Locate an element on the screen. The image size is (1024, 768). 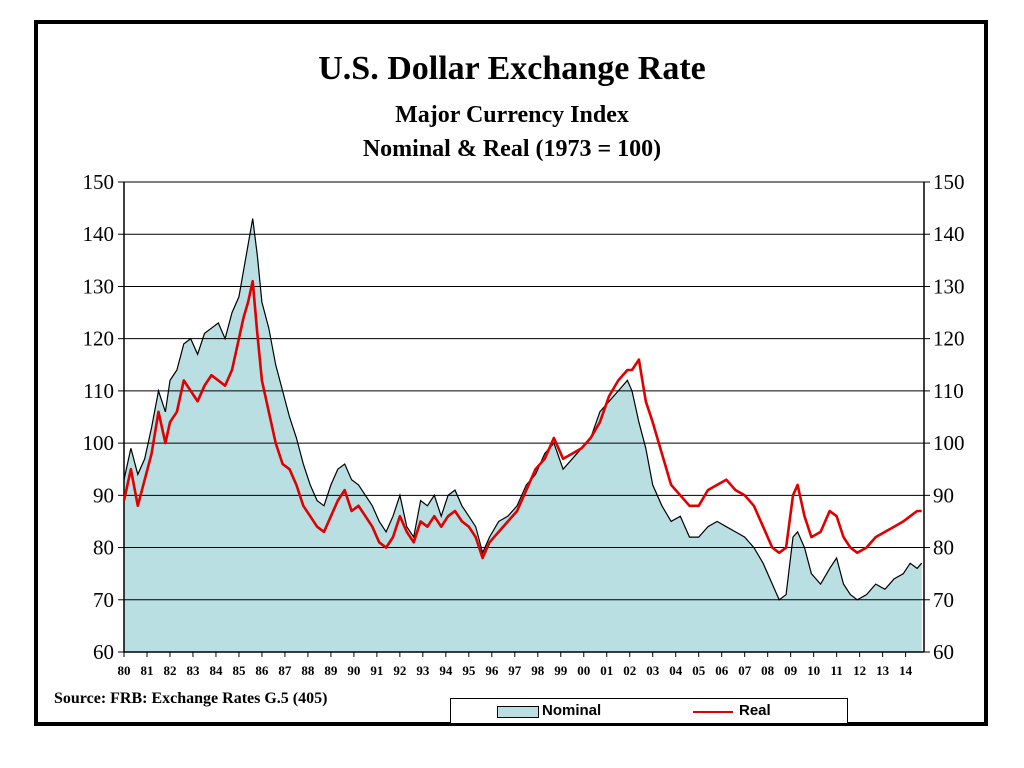
legend: Nominal Real is located at coordinates (649, 711).